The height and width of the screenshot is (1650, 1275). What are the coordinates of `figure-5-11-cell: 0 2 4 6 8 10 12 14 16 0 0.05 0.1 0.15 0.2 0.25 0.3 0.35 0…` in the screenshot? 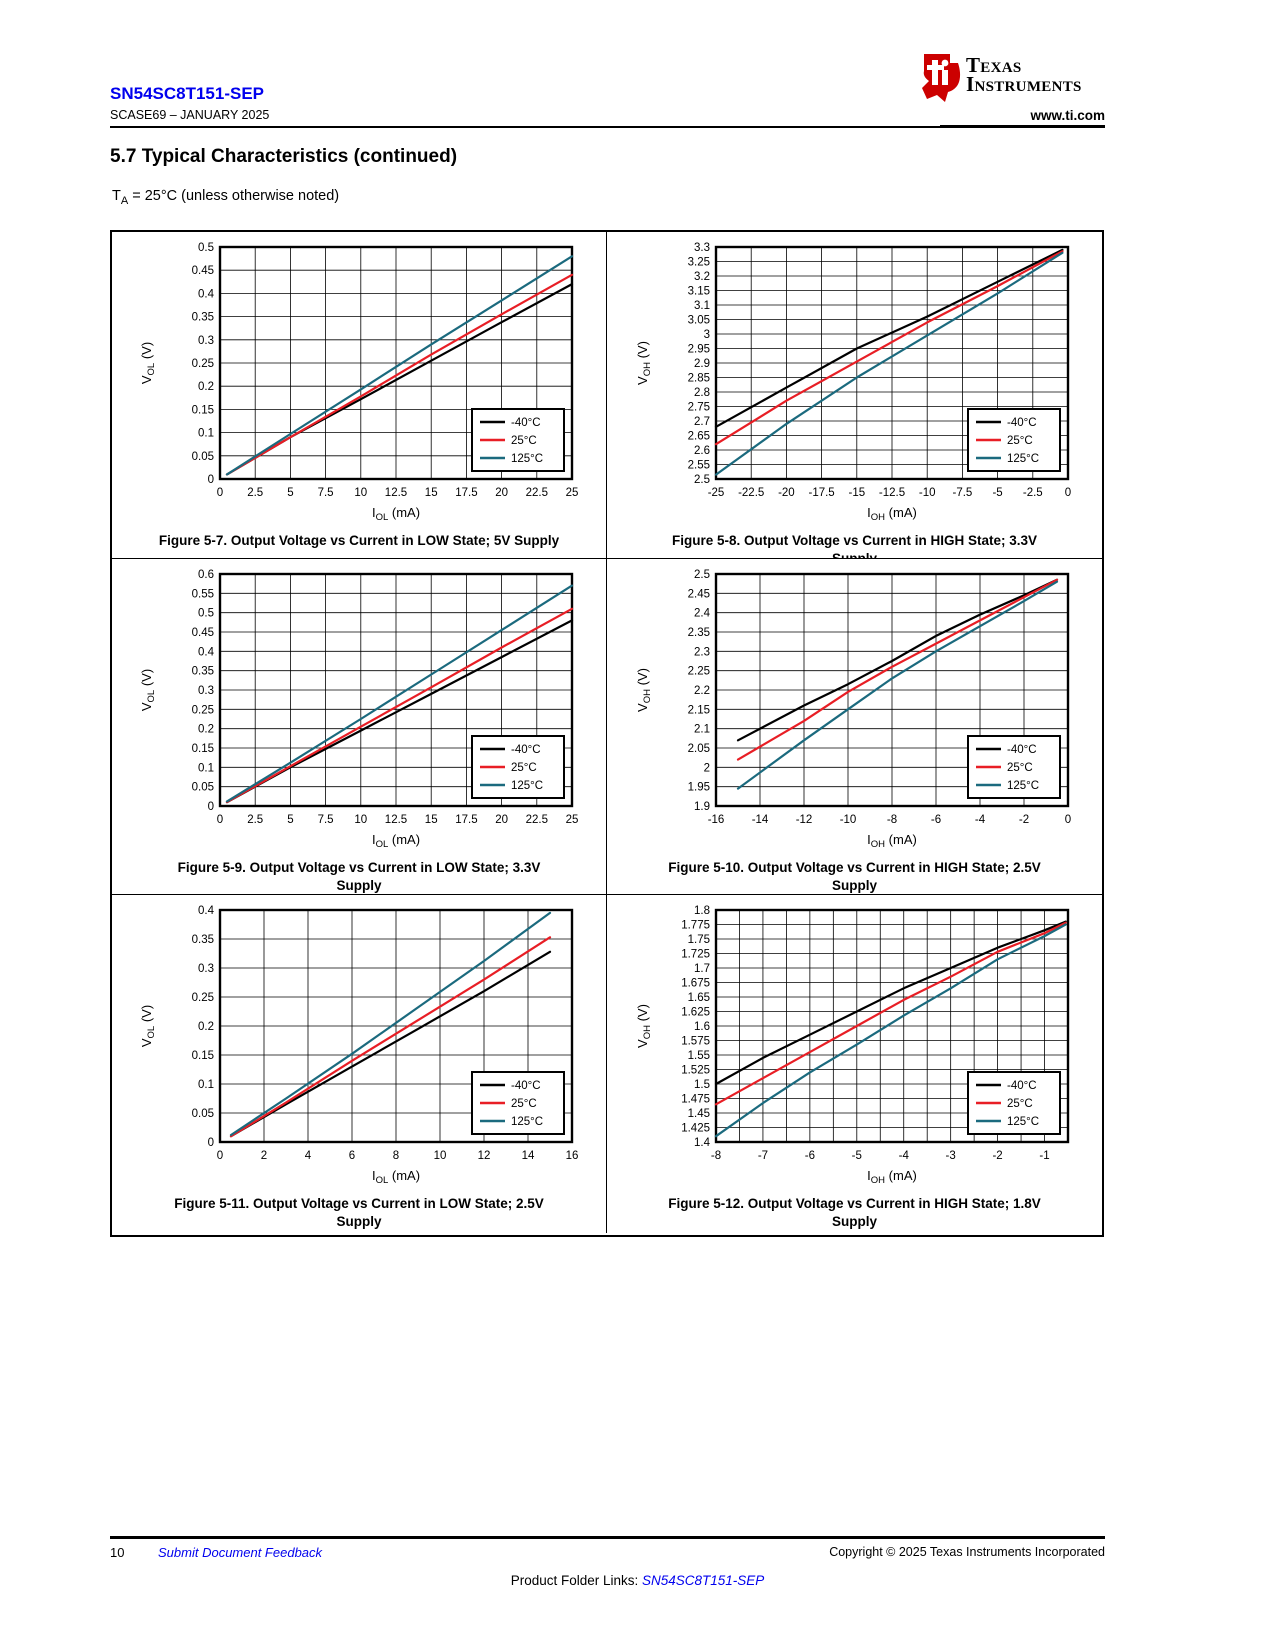 It's located at (359, 1064).